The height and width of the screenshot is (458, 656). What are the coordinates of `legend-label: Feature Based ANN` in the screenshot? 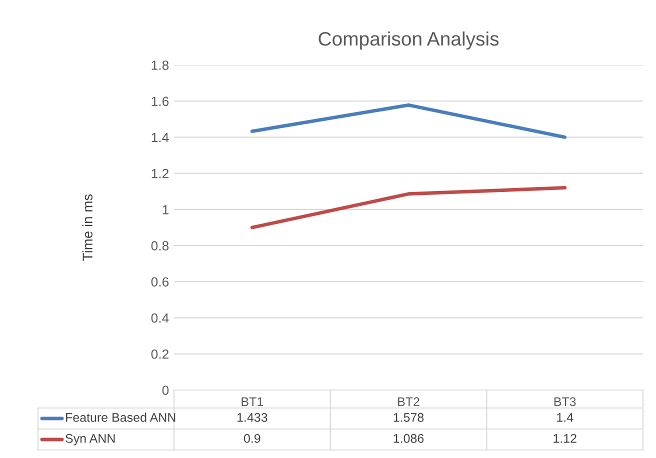 It's located at (121, 417).